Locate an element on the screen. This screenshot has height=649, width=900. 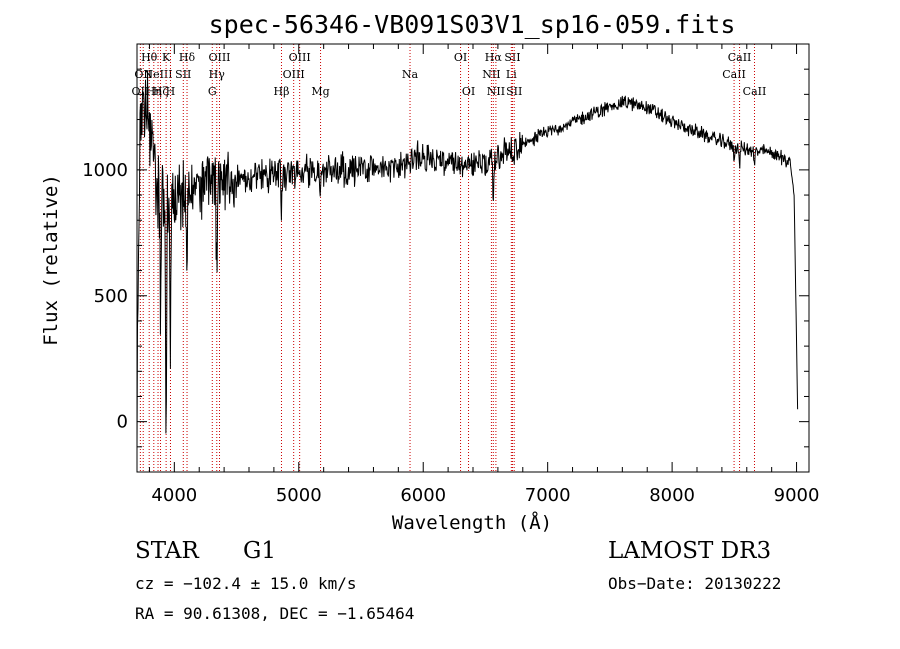
line-marker-label: Hδ is located at coordinates (187, 57).